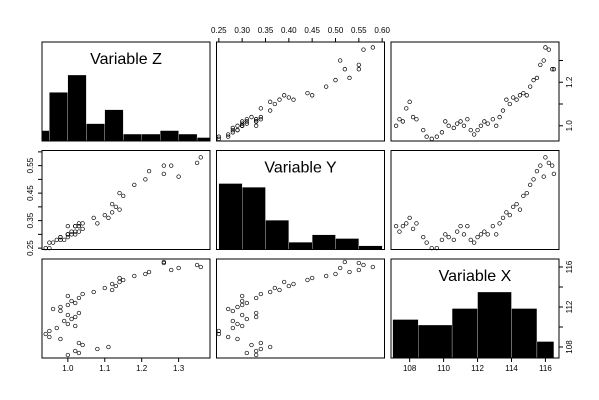 Image resolution: width=599 pixels, height=400 pixels. What do you see at coordinates (142, 368) in the screenshot?
I see `x-tick-label: 1.2` at bounding box center [142, 368].